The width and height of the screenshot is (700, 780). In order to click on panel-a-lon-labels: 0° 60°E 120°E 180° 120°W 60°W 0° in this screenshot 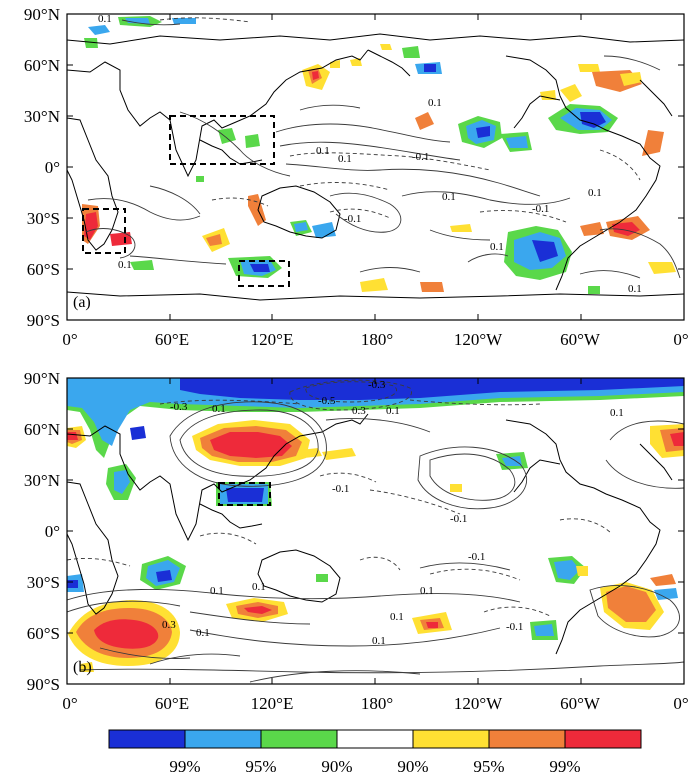, I will do `click(375, 339)`.